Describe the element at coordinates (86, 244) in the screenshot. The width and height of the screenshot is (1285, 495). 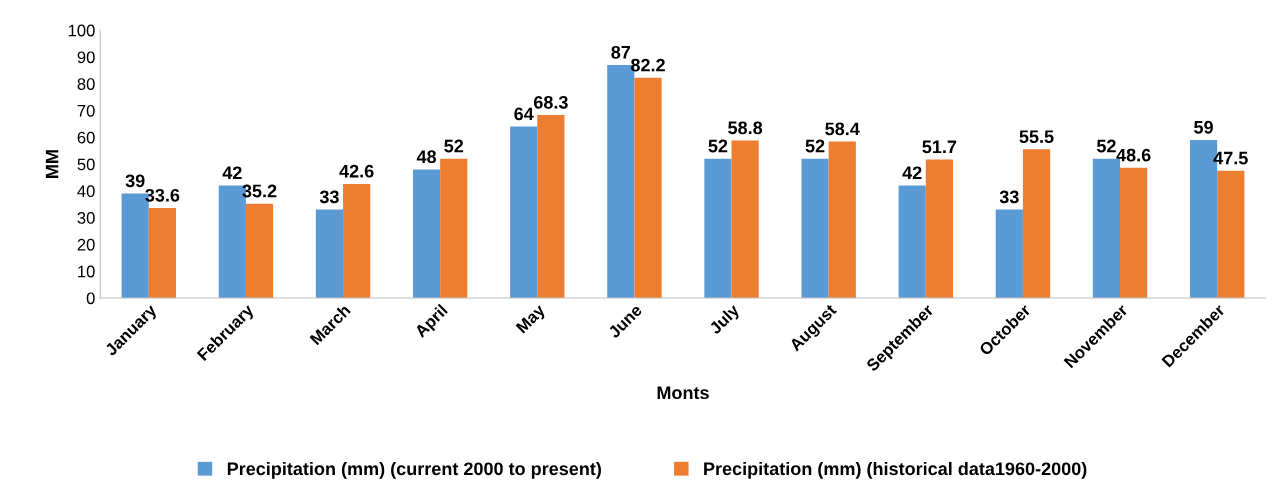
I see `y-tick-label: 20` at that location.